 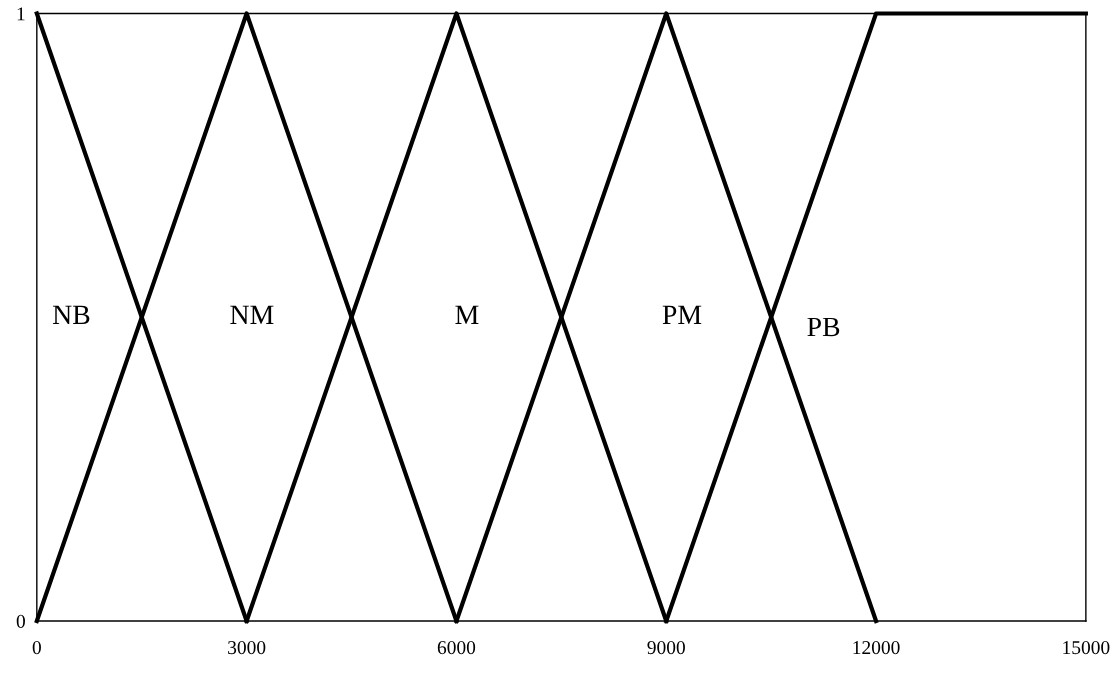 What do you see at coordinates (36, 648) in the screenshot?
I see `x-tick-label: 0` at bounding box center [36, 648].